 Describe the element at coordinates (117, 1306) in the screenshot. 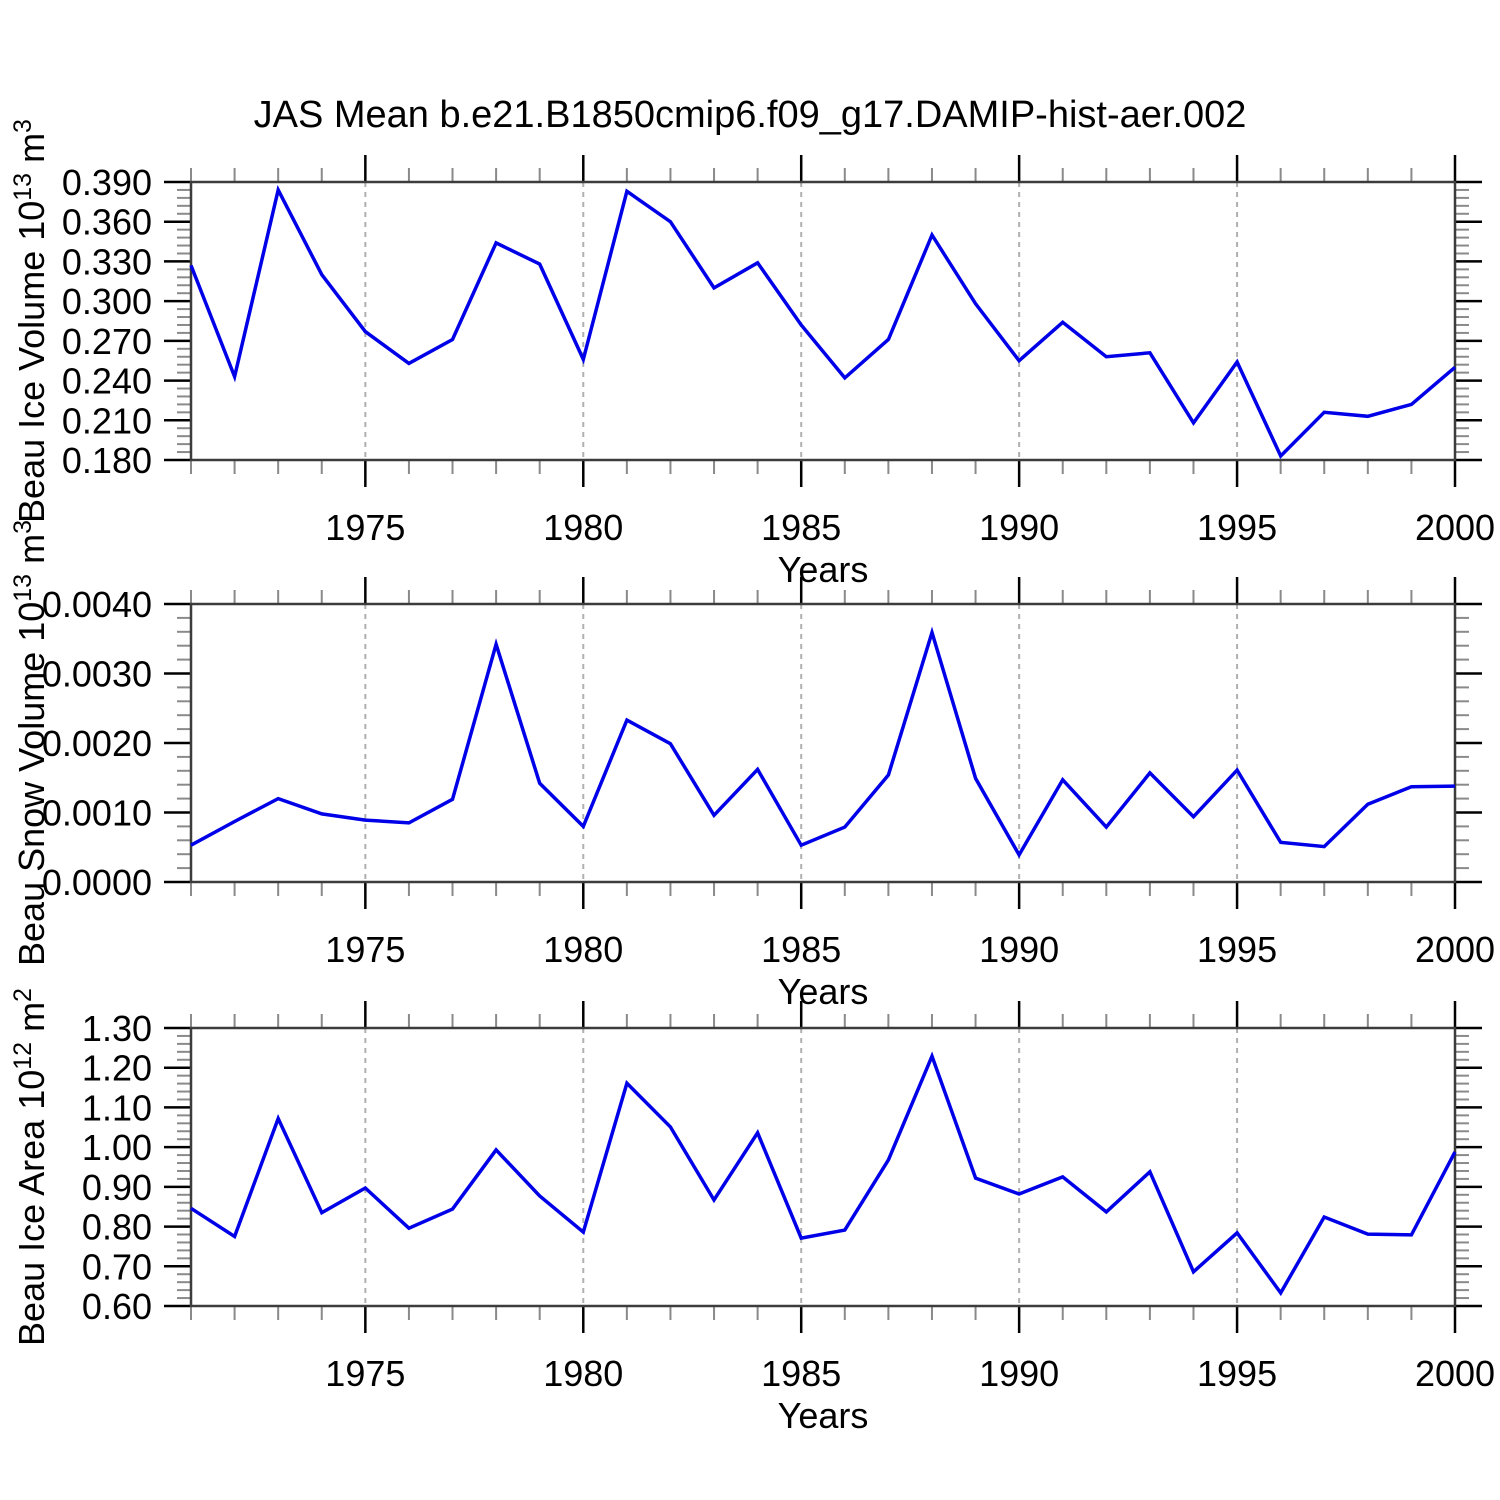

I see `y-tick-label: 0.60` at that location.